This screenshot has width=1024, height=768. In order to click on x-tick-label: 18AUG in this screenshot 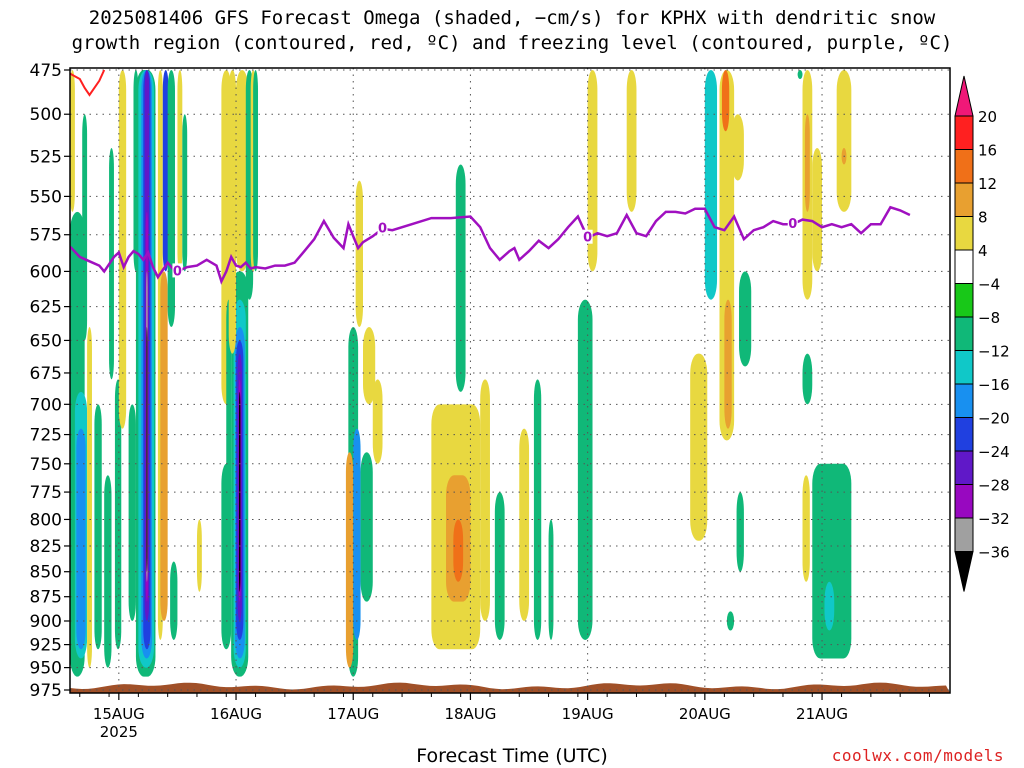, I will do `click(470, 714)`.